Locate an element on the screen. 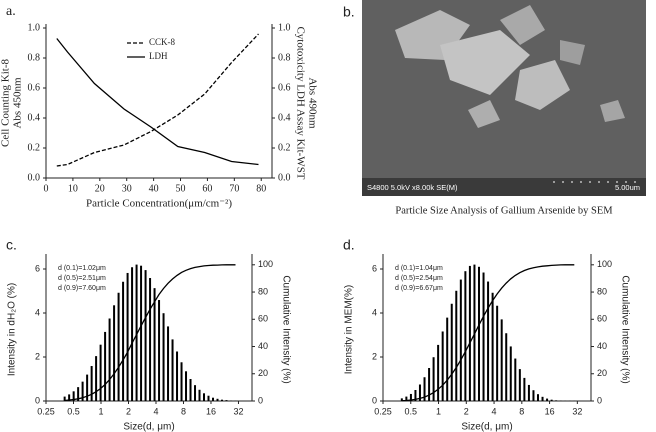 The width and height of the screenshot is (656, 432). y2-axis-label: Abs 490nm is located at coordinates (312, 102).